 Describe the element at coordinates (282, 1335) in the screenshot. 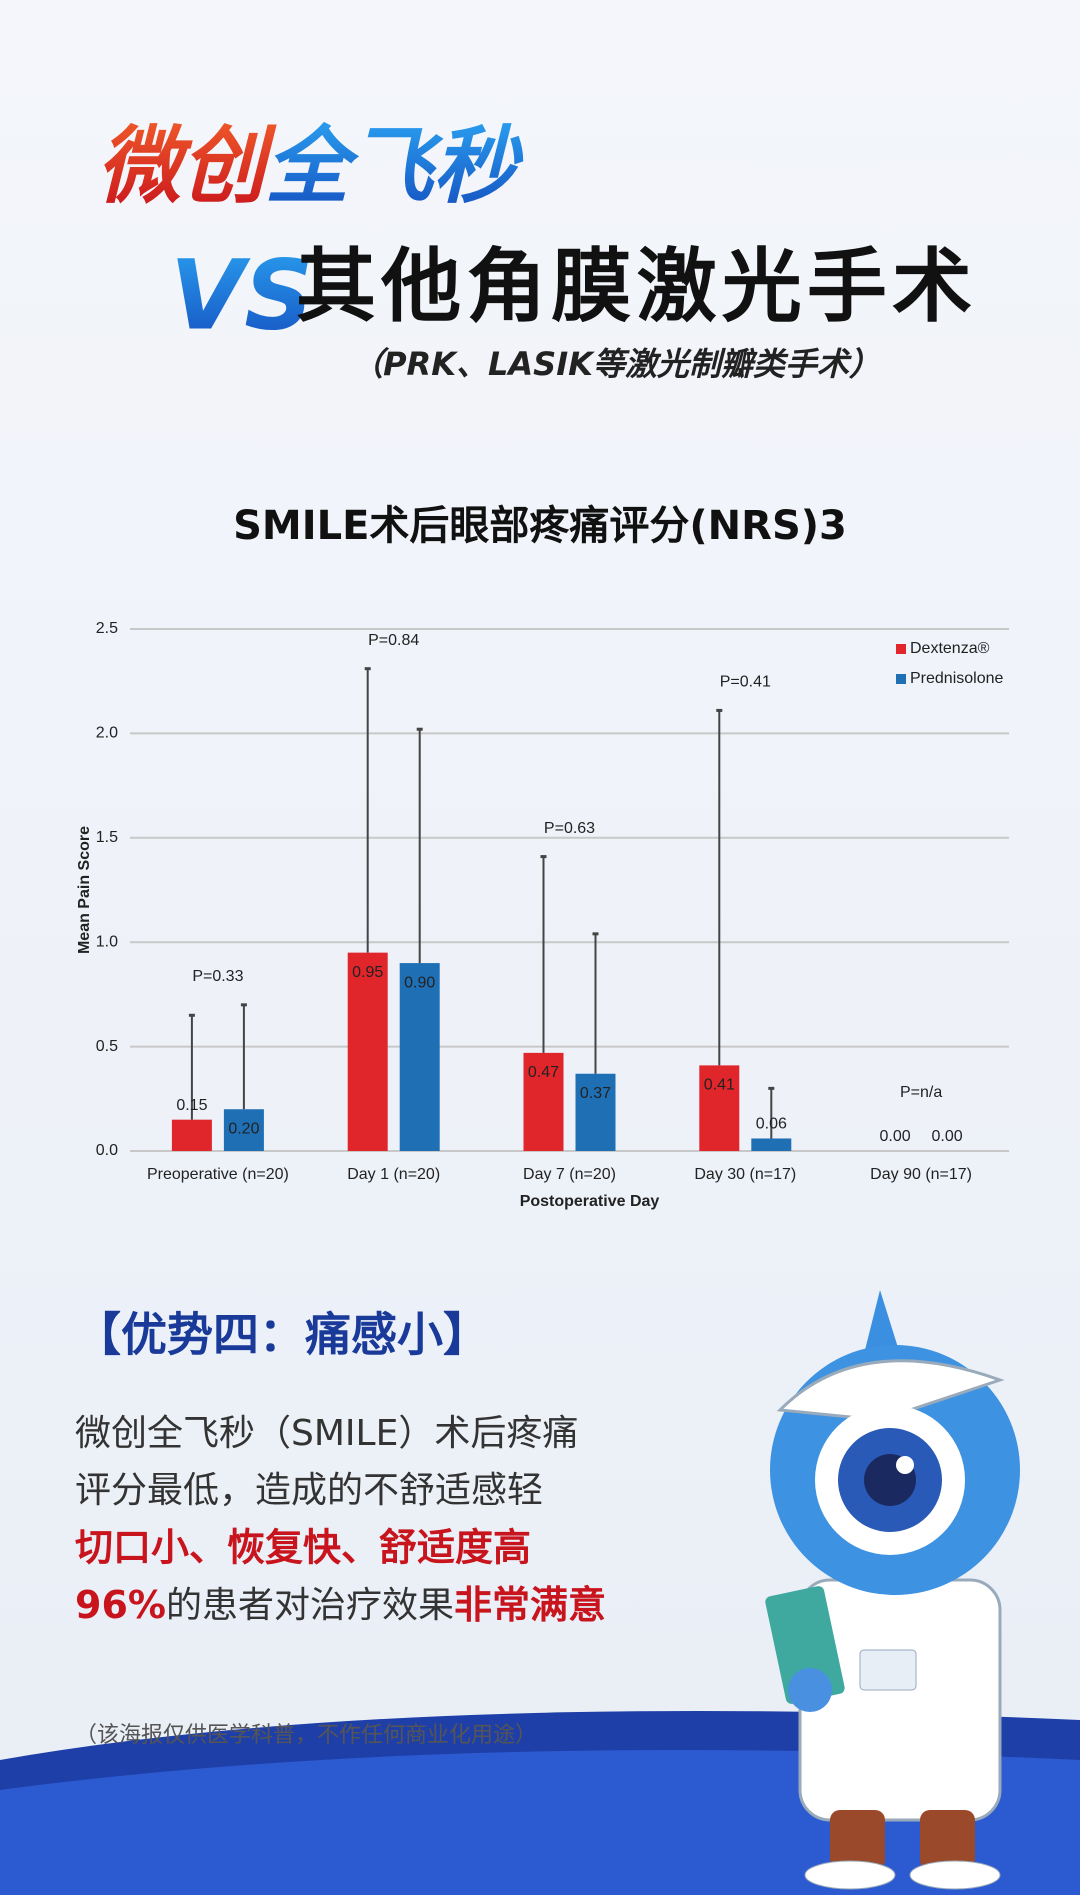

I see `section-heading: 【优势四：痛感小】` at that location.